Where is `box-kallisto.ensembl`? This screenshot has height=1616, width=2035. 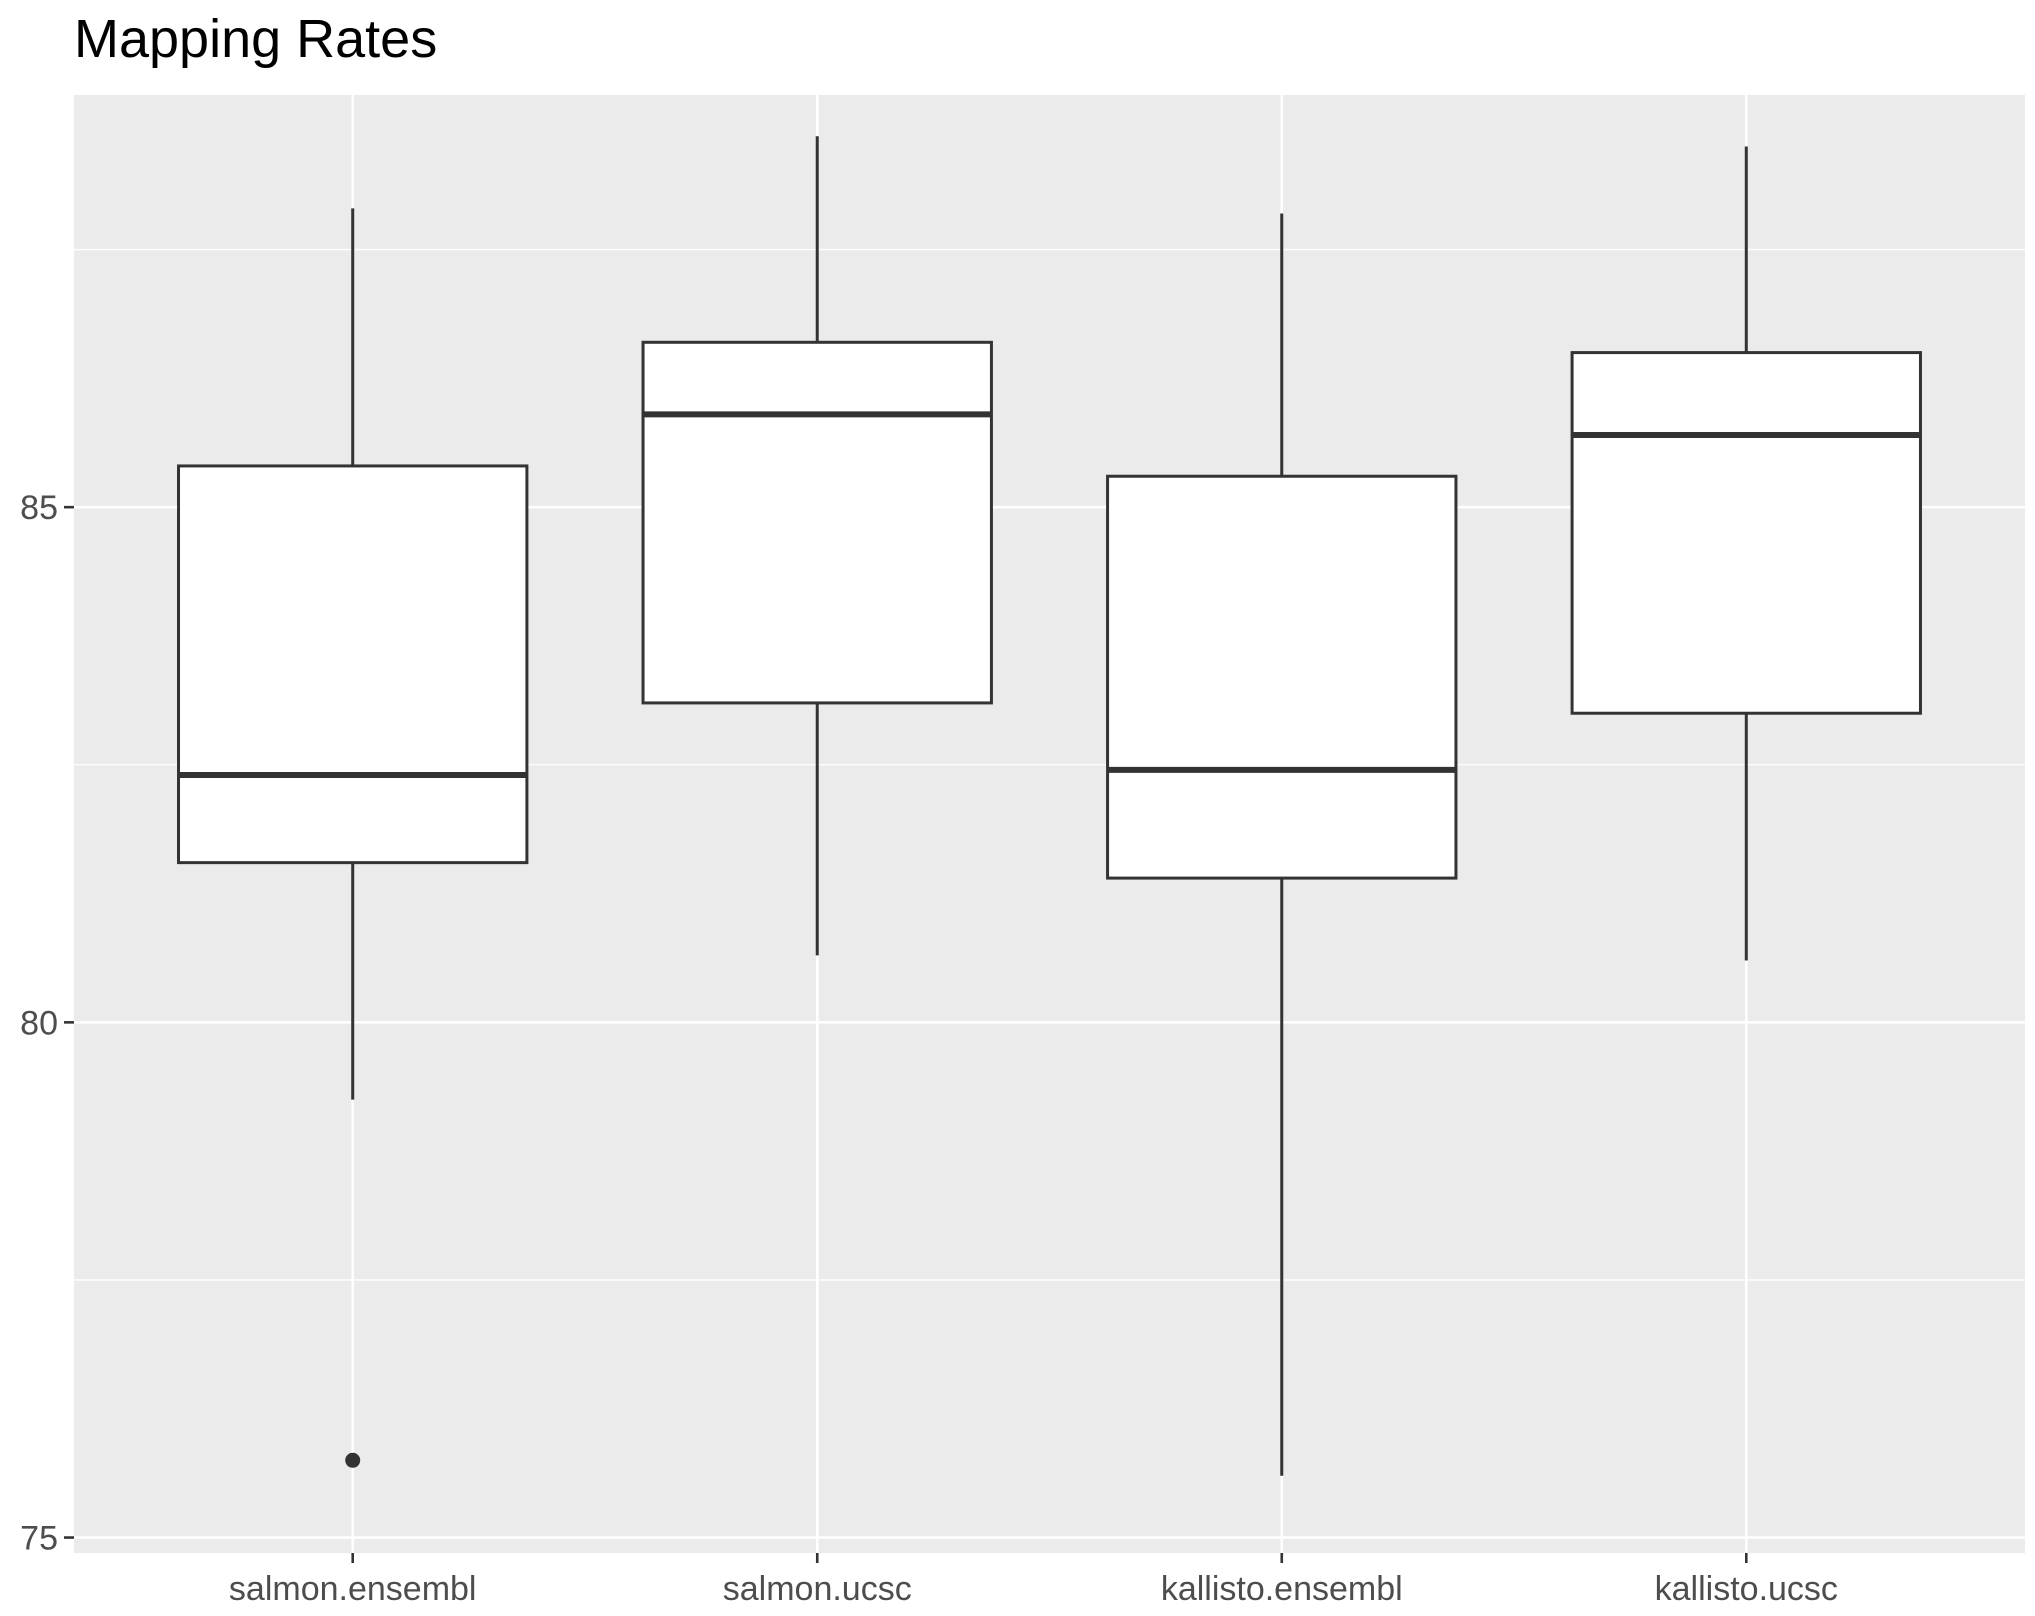
box-kallisto.ensembl is located at coordinates (1282, 844).